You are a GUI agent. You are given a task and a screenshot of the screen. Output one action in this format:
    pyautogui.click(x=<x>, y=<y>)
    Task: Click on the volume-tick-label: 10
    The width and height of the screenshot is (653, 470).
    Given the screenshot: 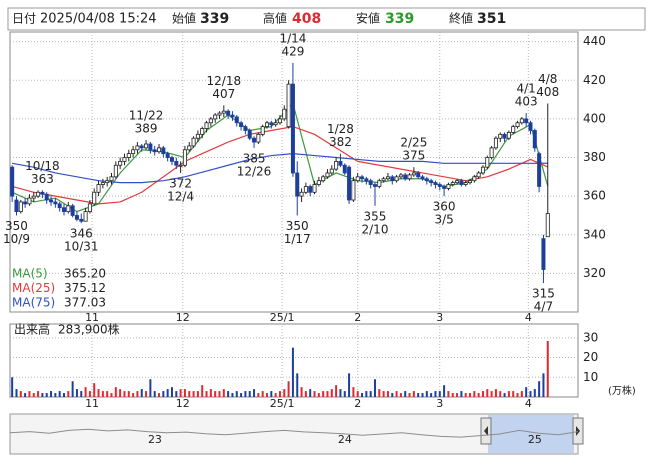 What is the action you would take?
    pyautogui.click(x=590, y=377)
    